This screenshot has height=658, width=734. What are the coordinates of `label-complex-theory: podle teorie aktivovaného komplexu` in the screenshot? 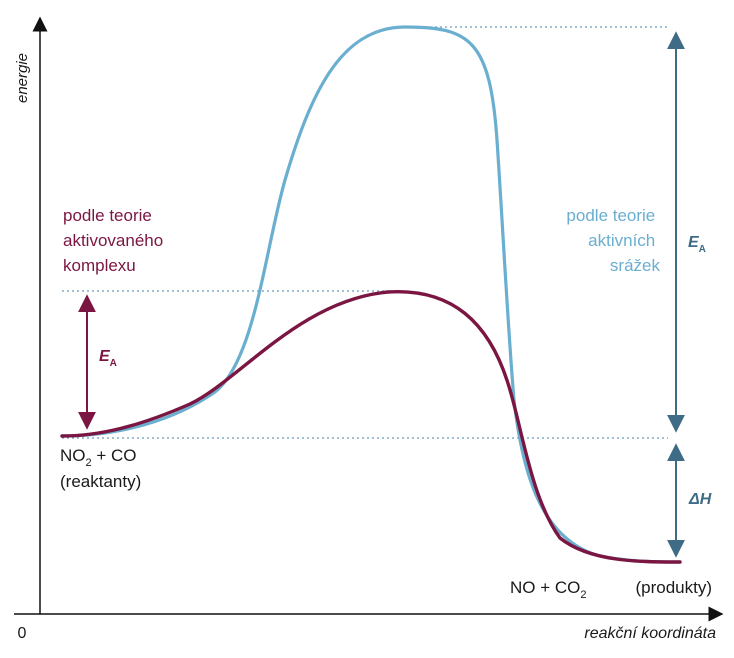 It's located at (115, 240).